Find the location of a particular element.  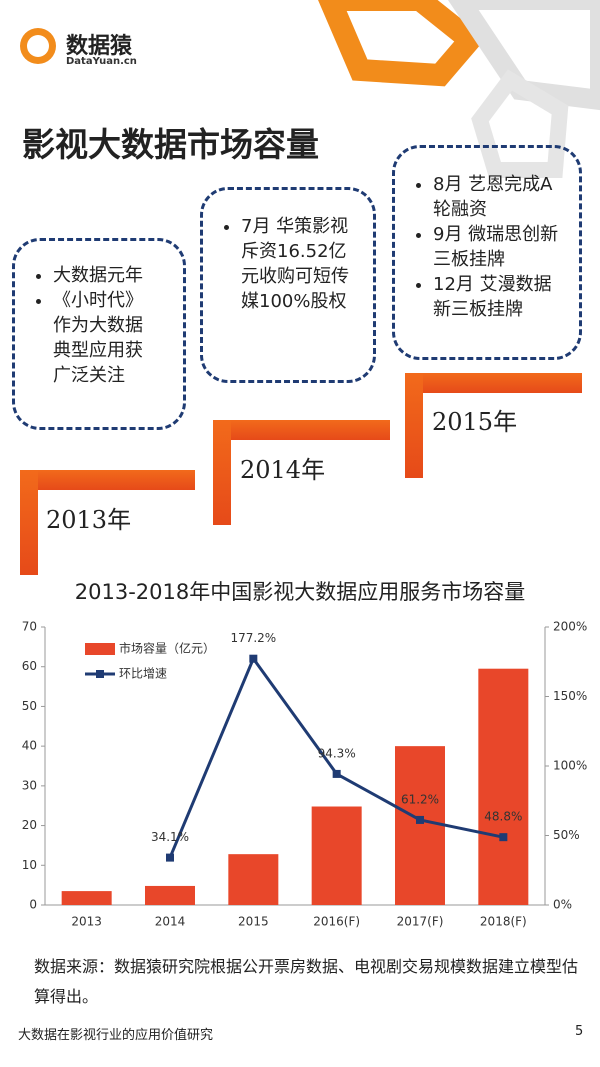

data-label: 34.1% is located at coordinates (170, 837).